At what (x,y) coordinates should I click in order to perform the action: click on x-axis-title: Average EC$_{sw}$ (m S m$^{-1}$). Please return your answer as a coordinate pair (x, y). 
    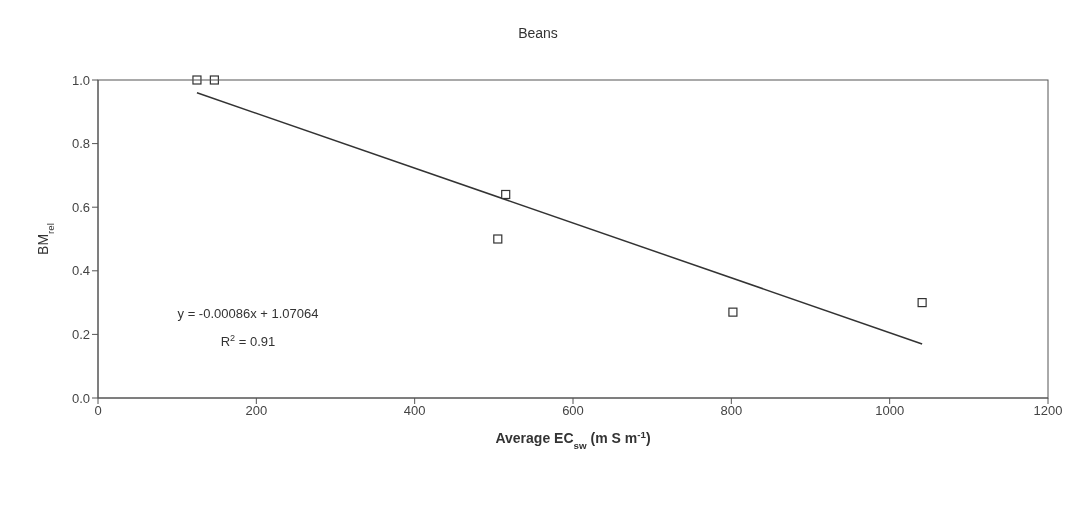
    Looking at the image, I should click on (573, 439).